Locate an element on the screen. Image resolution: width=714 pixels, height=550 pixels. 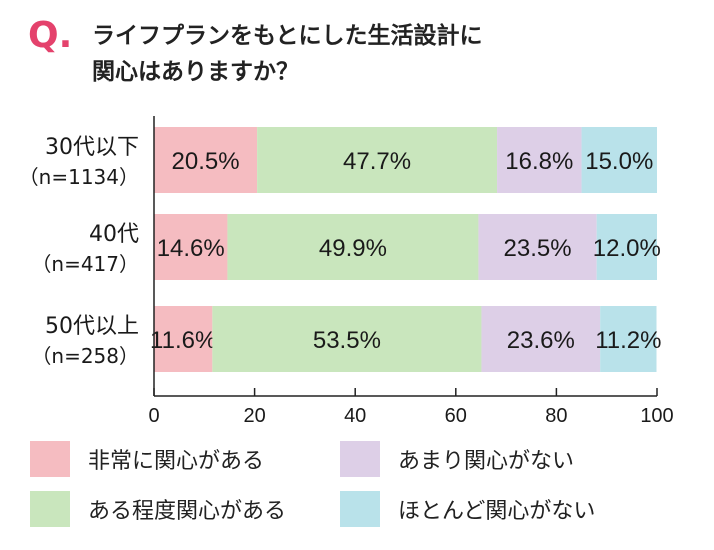
category-sample-size: （n=1134） is located at coordinates (79, 177).